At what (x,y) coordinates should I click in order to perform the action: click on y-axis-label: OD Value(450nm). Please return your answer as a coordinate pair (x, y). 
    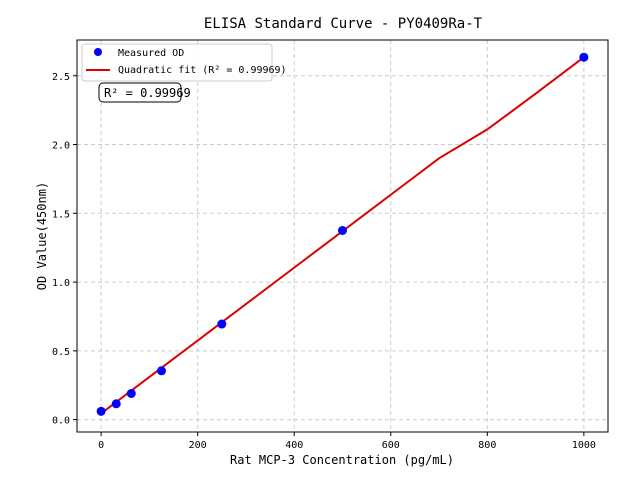
    Looking at the image, I should click on (42, 236).